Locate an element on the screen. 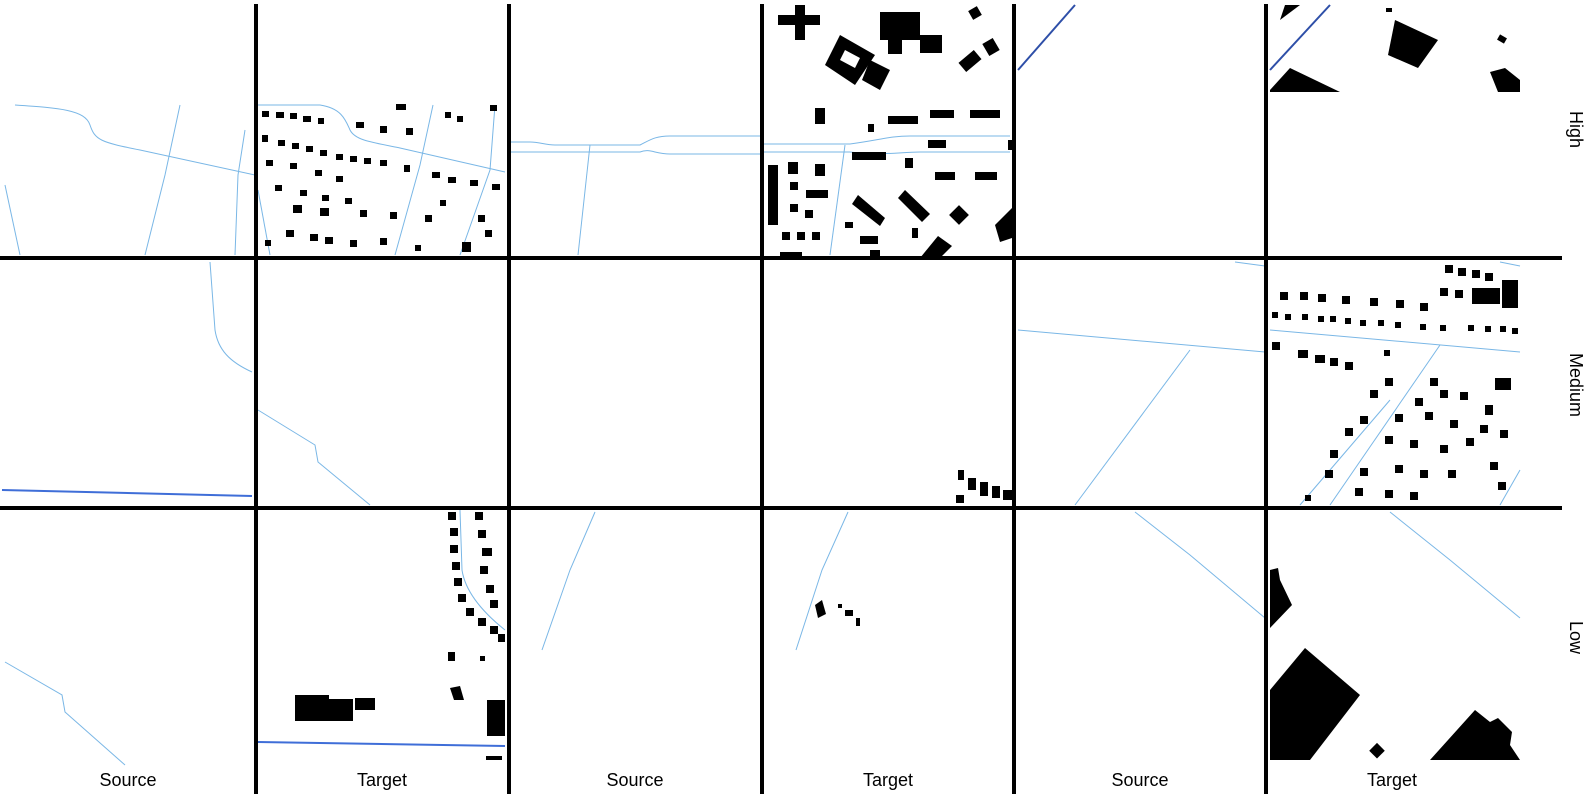 This screenshot has width=1588, height=808. row-label-medium: Medium is located at coordinates (1576, 385).